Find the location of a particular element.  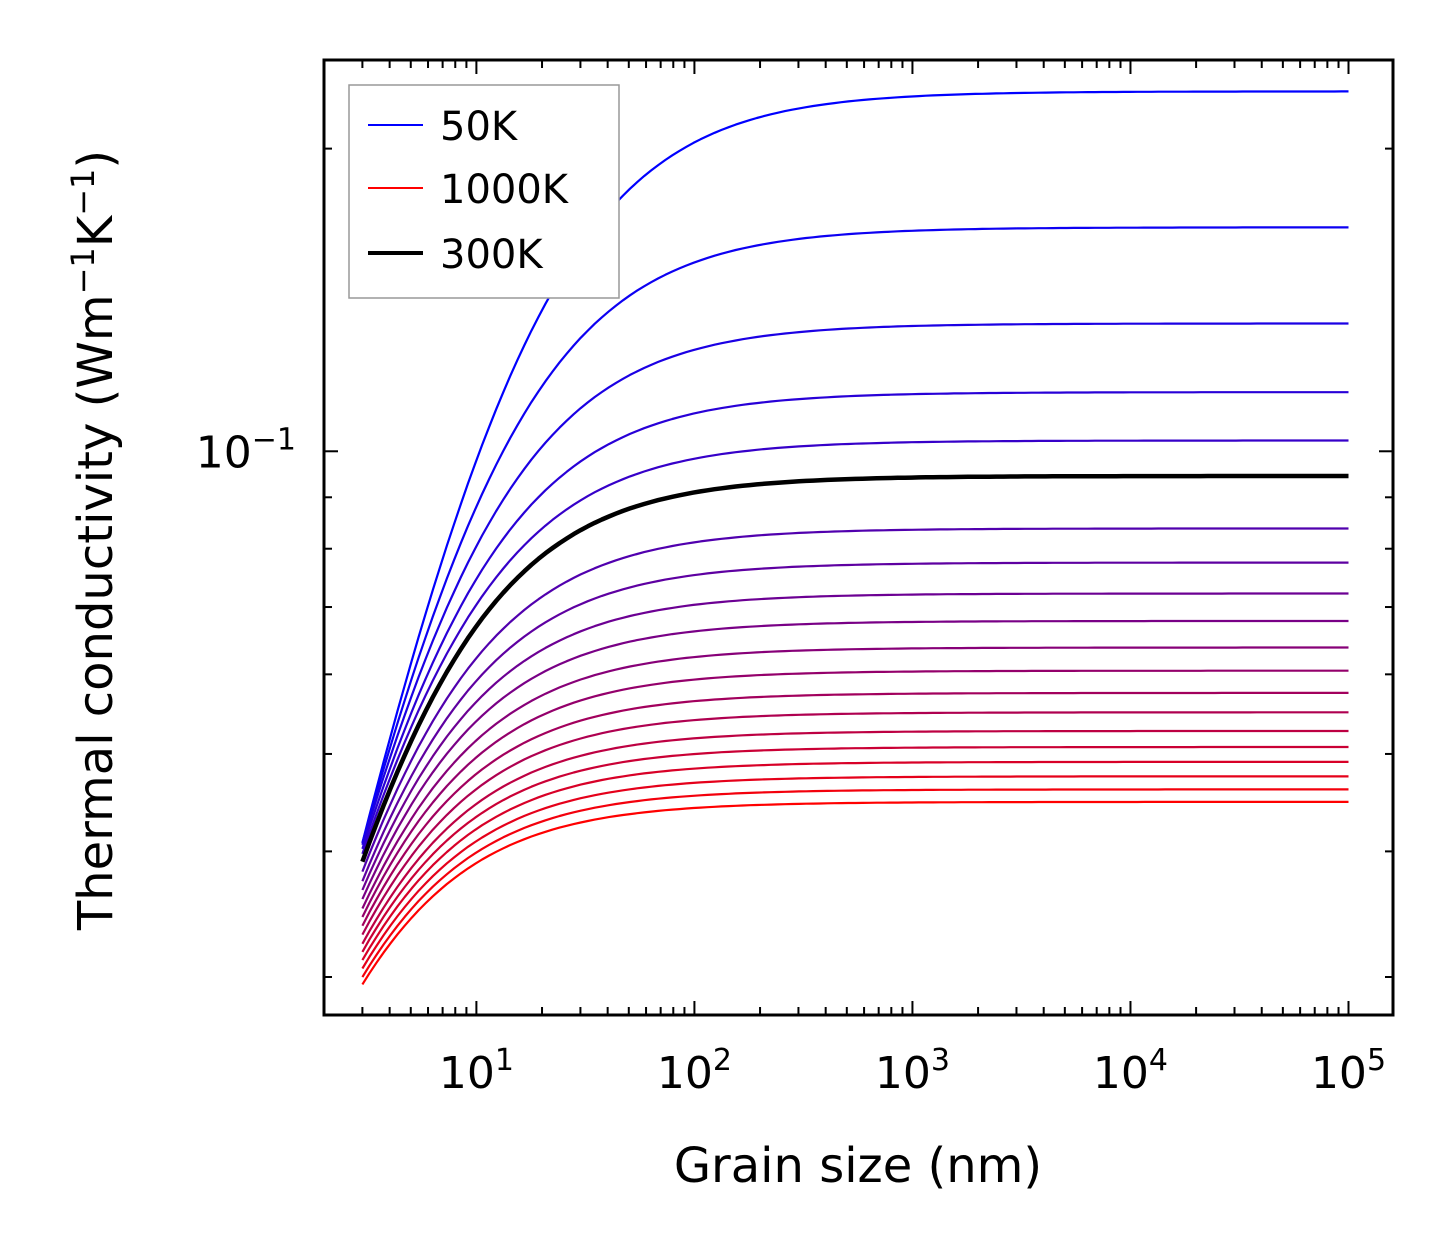

series-line-800k is located at coordinates (855, 849).